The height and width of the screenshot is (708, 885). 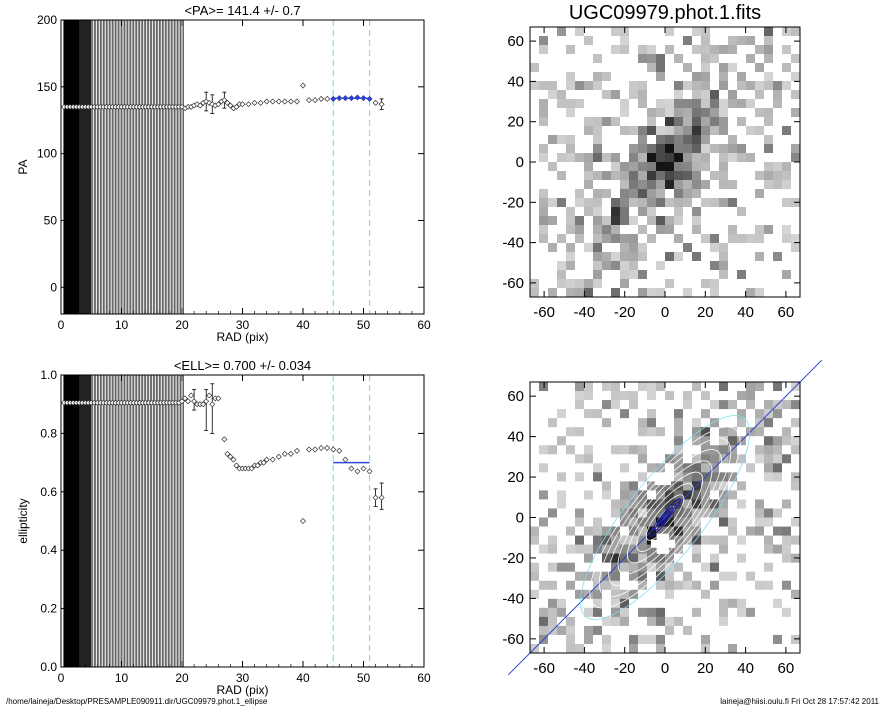 I want to click on x-tick-label: 30, so click(x=243, y=325).